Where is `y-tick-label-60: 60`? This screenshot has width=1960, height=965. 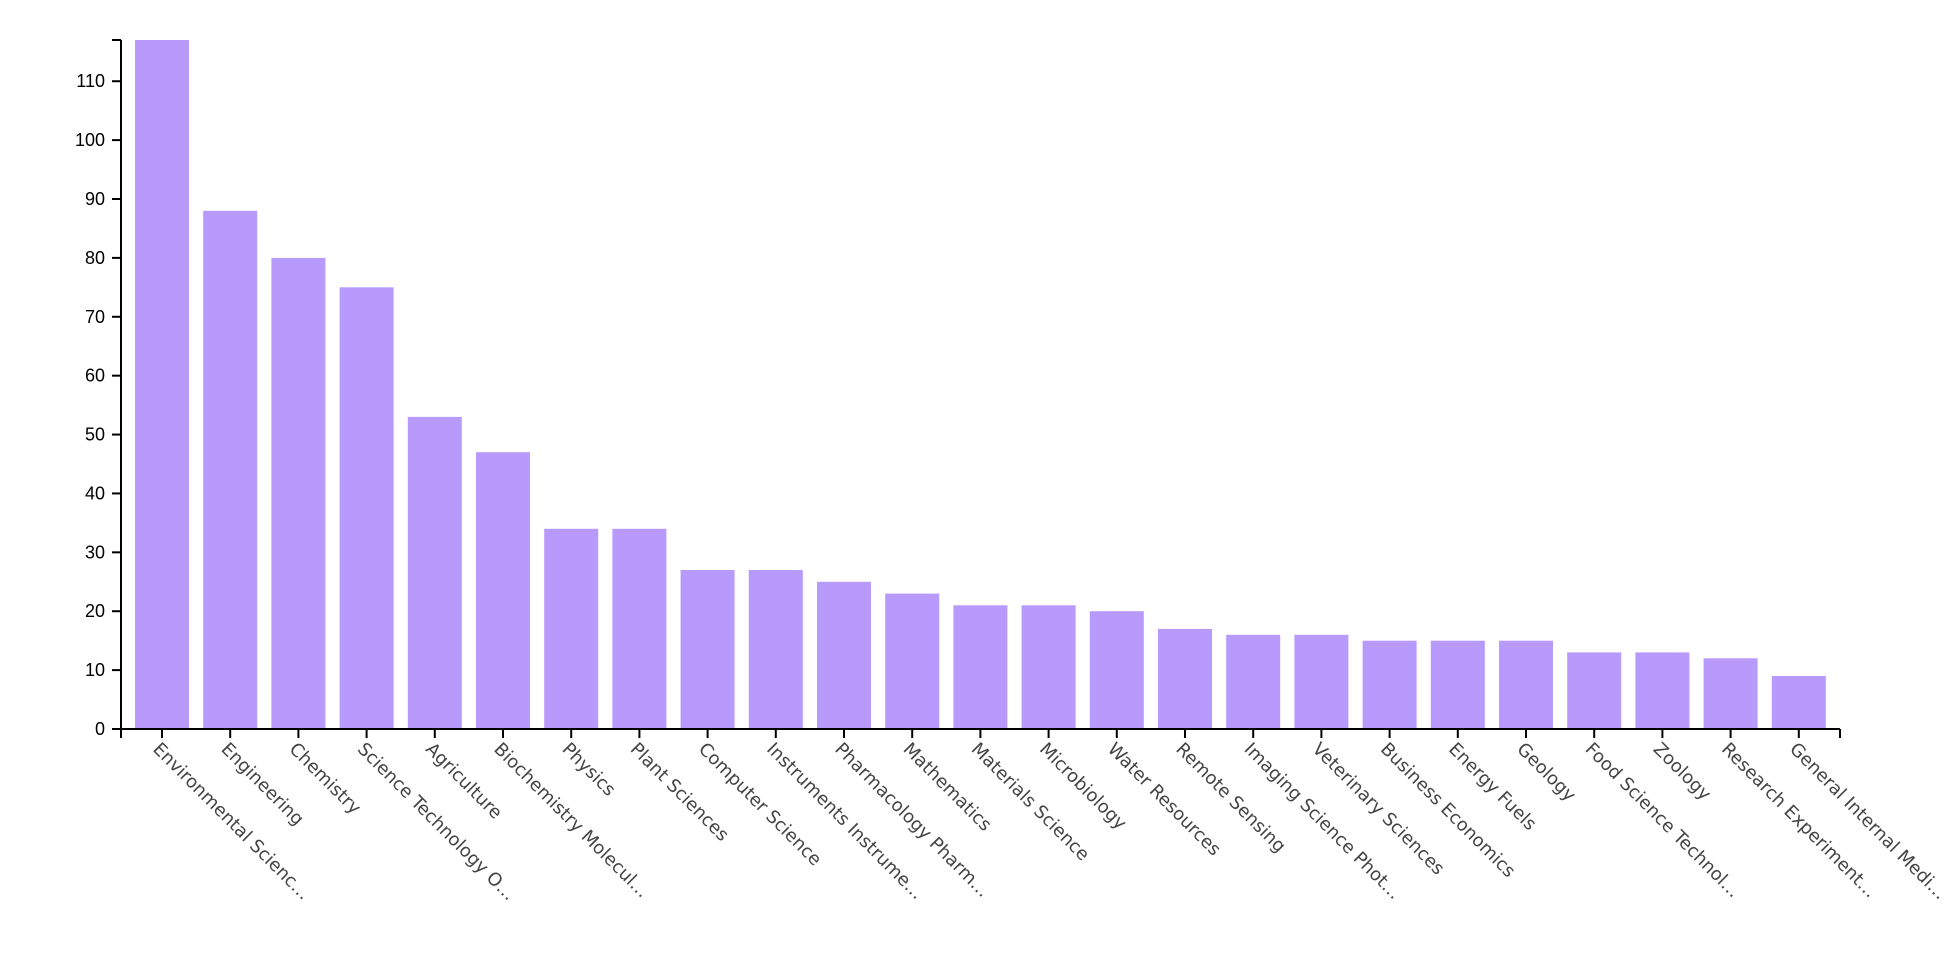
y-tick-label-60: 60 is located at coordinates (95, 376).